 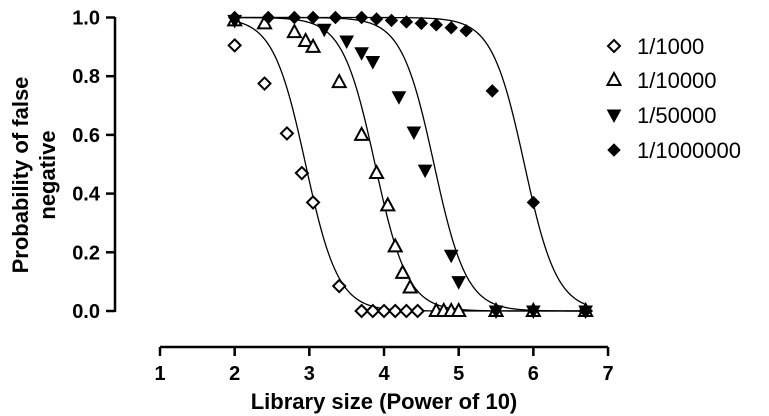 What do you see at coordinates (86, 195) in the screenshot?
I see `y-tick-label: 0.4` at bounding box center [86, 195].